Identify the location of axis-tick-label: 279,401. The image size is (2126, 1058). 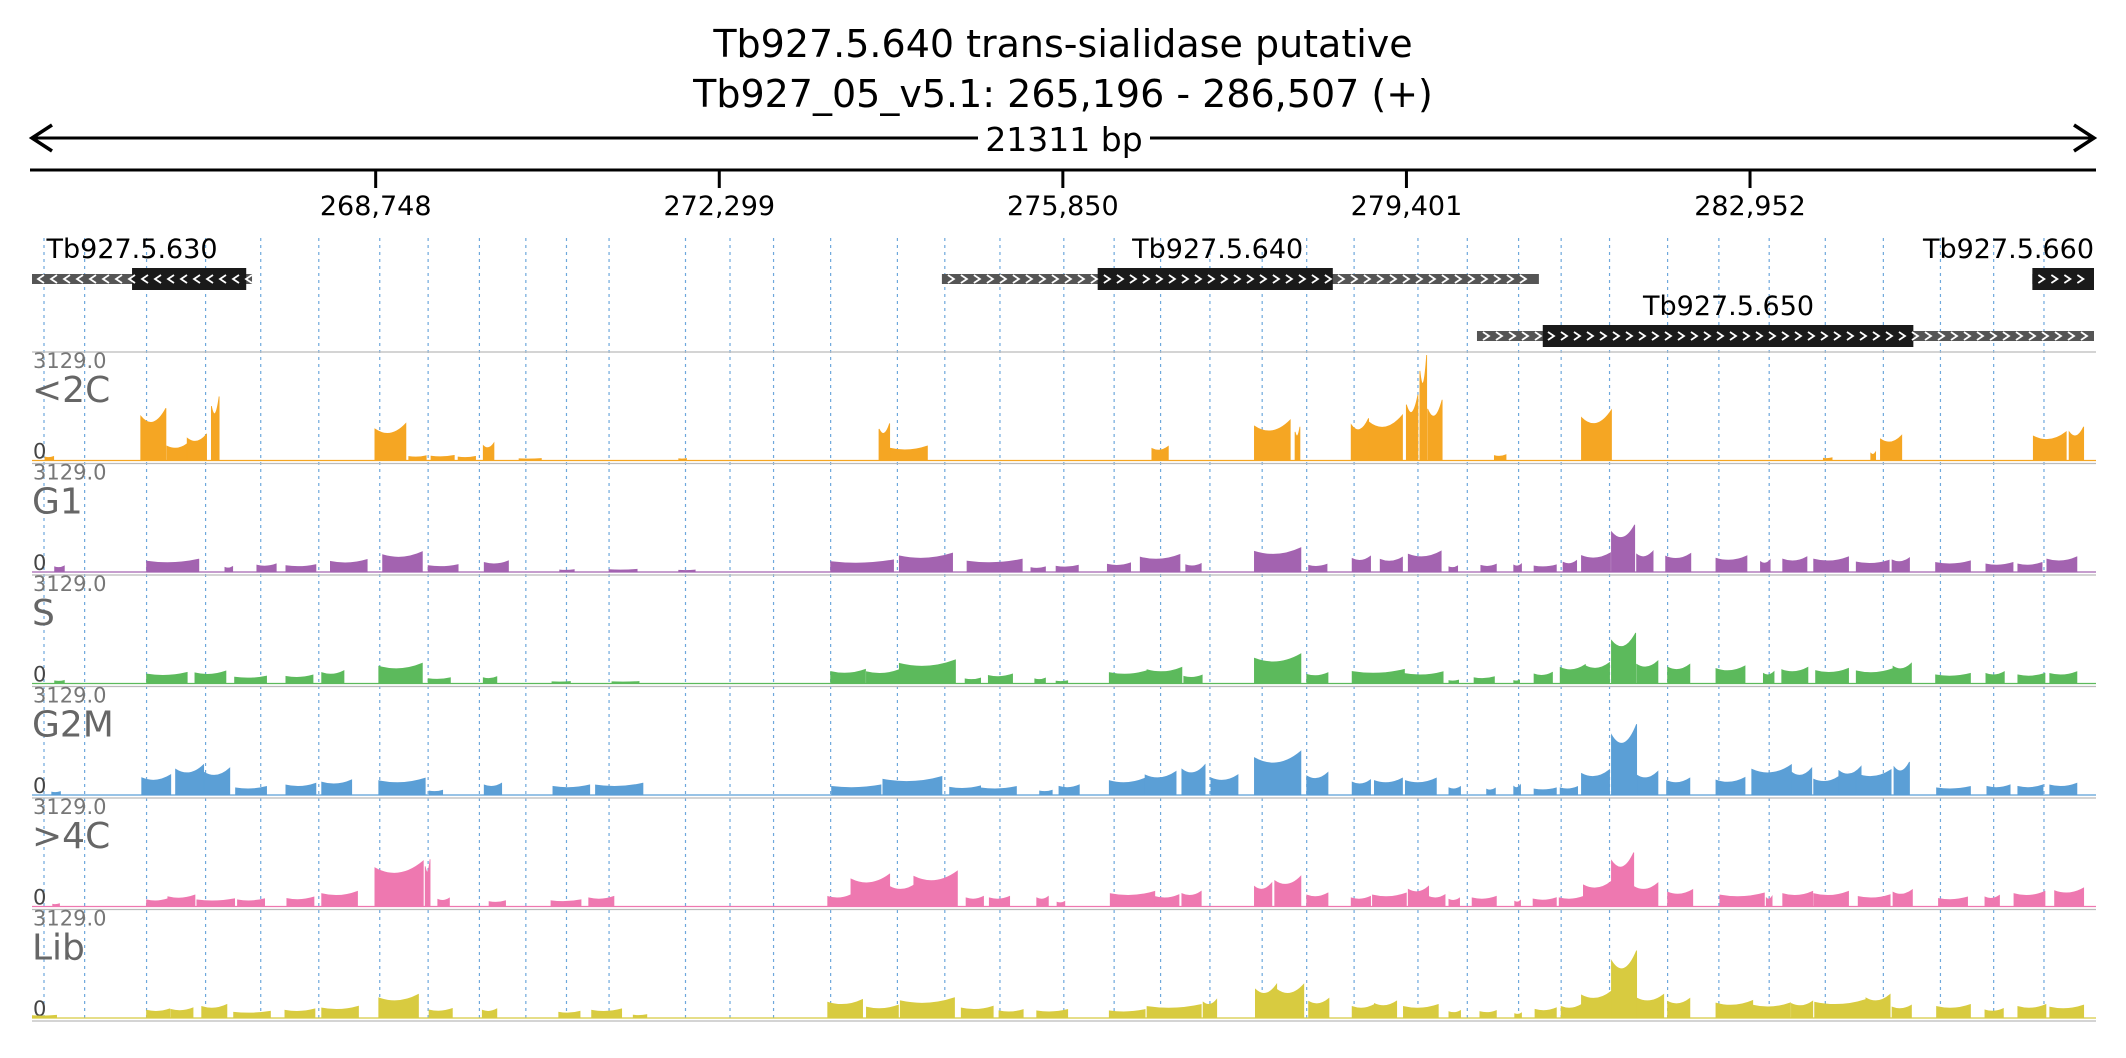
(1407, 206).